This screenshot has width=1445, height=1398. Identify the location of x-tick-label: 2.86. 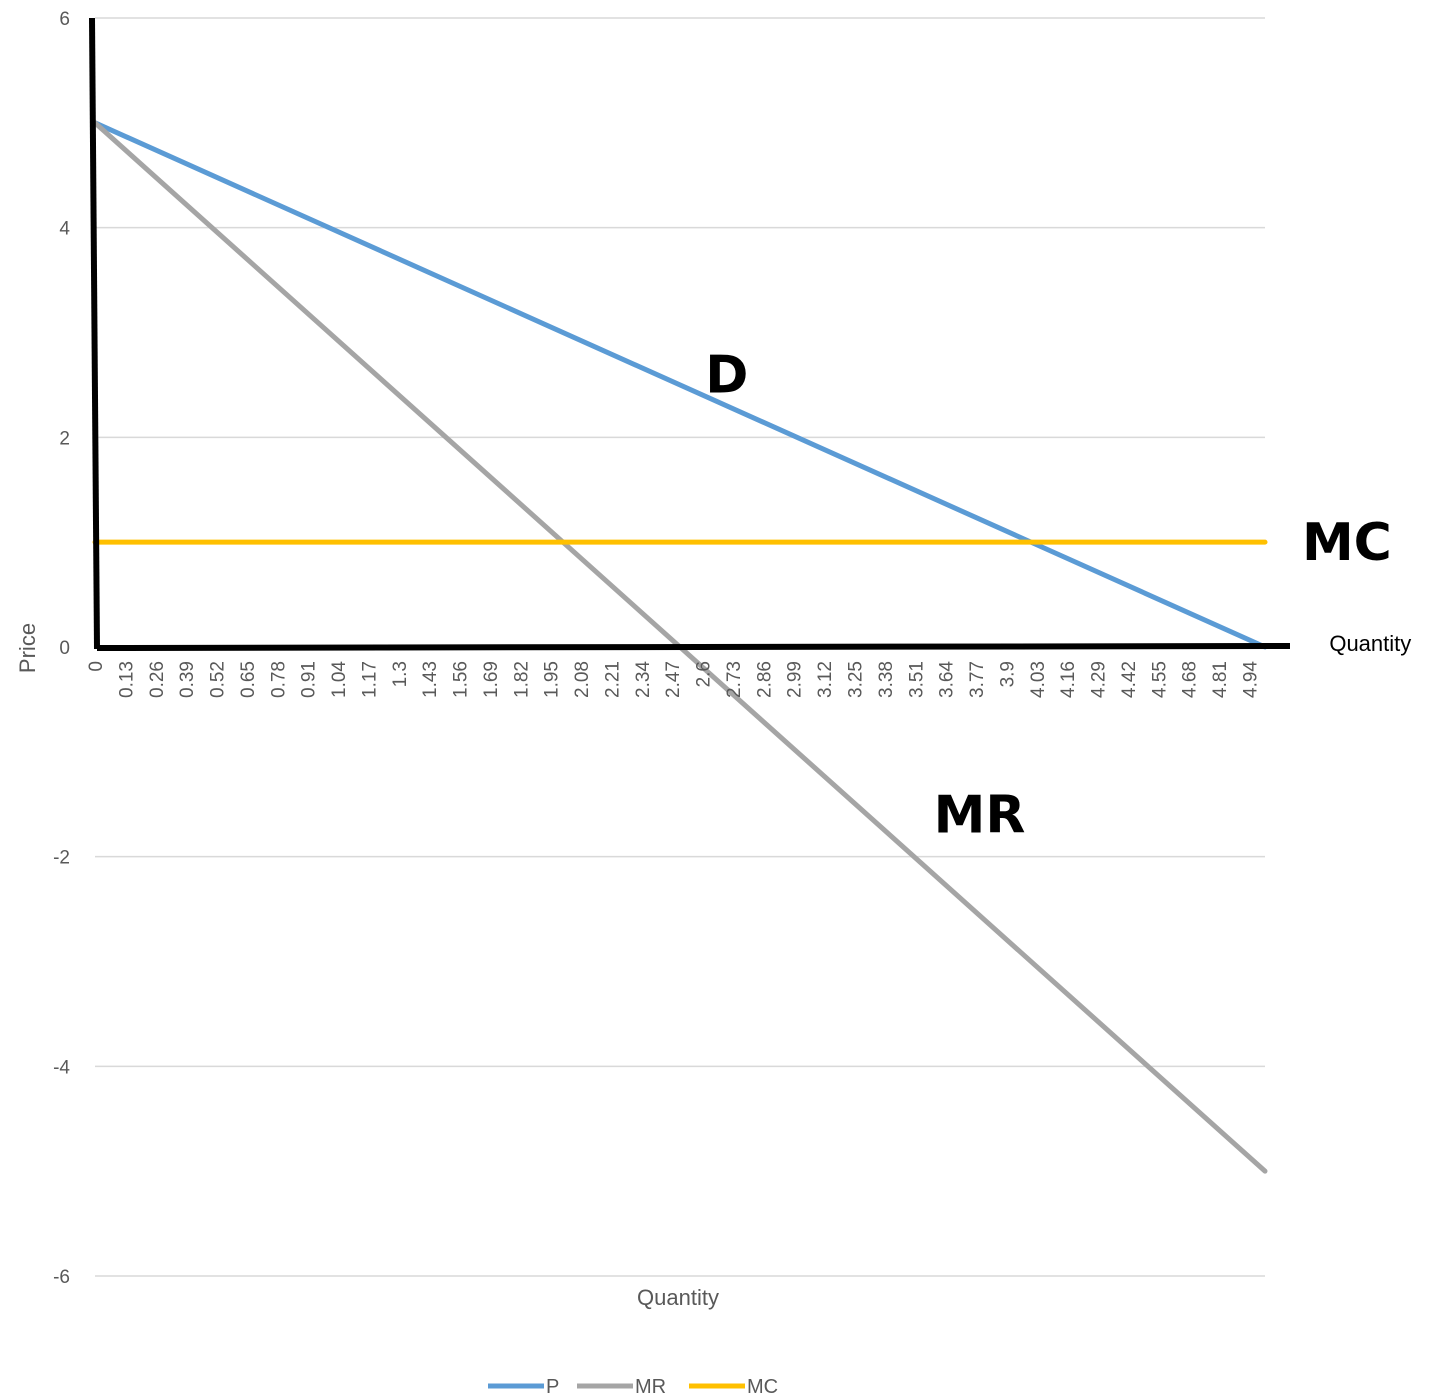
(764, 679).